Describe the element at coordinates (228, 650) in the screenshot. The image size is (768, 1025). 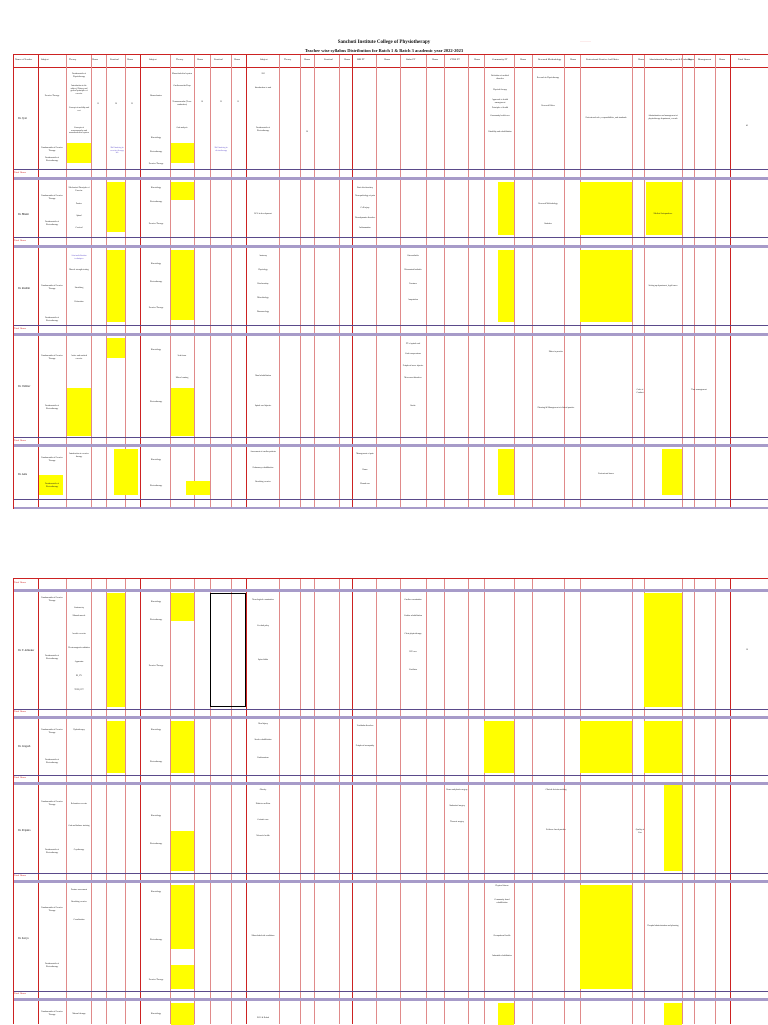
I see `bordered-block` at that location.